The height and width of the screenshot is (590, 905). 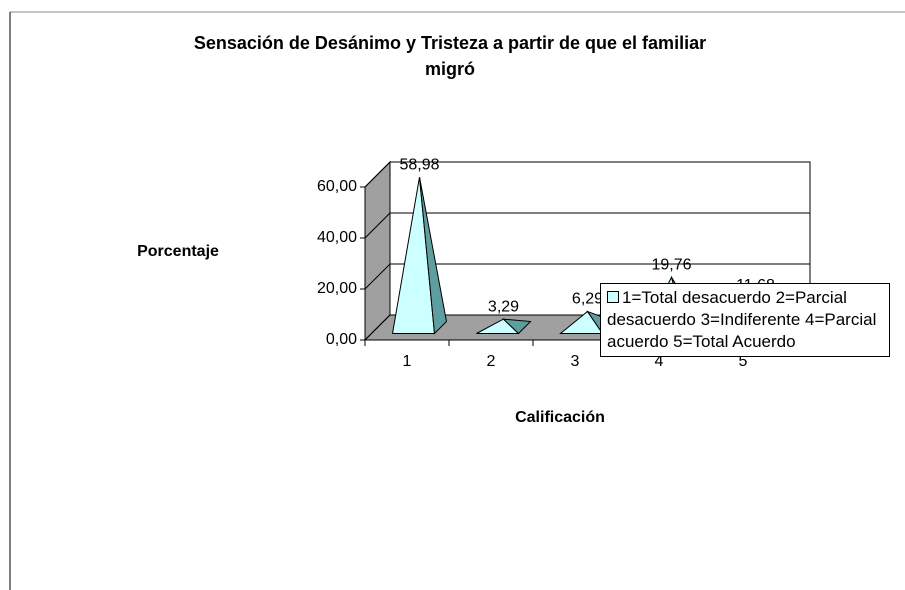 What do you see at coordinates (671, 264) in the screenshot?
I see `data-label: 19,76` at bounding box center [671, 264].